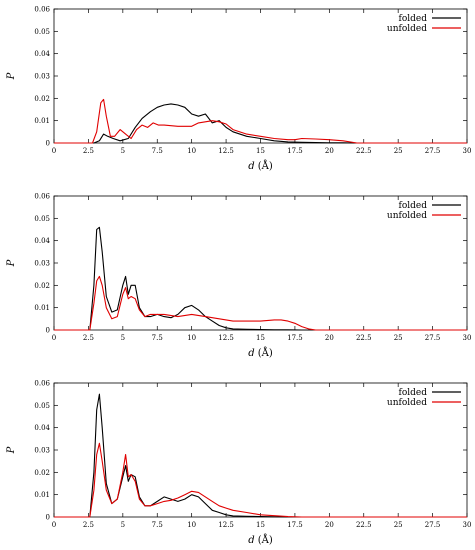 The width and height of the screenshot is (475, 550). What do you see at coordinates (260, 123) in the screenshot?
I see `series-line-folded` at bounding box center [260, 123].